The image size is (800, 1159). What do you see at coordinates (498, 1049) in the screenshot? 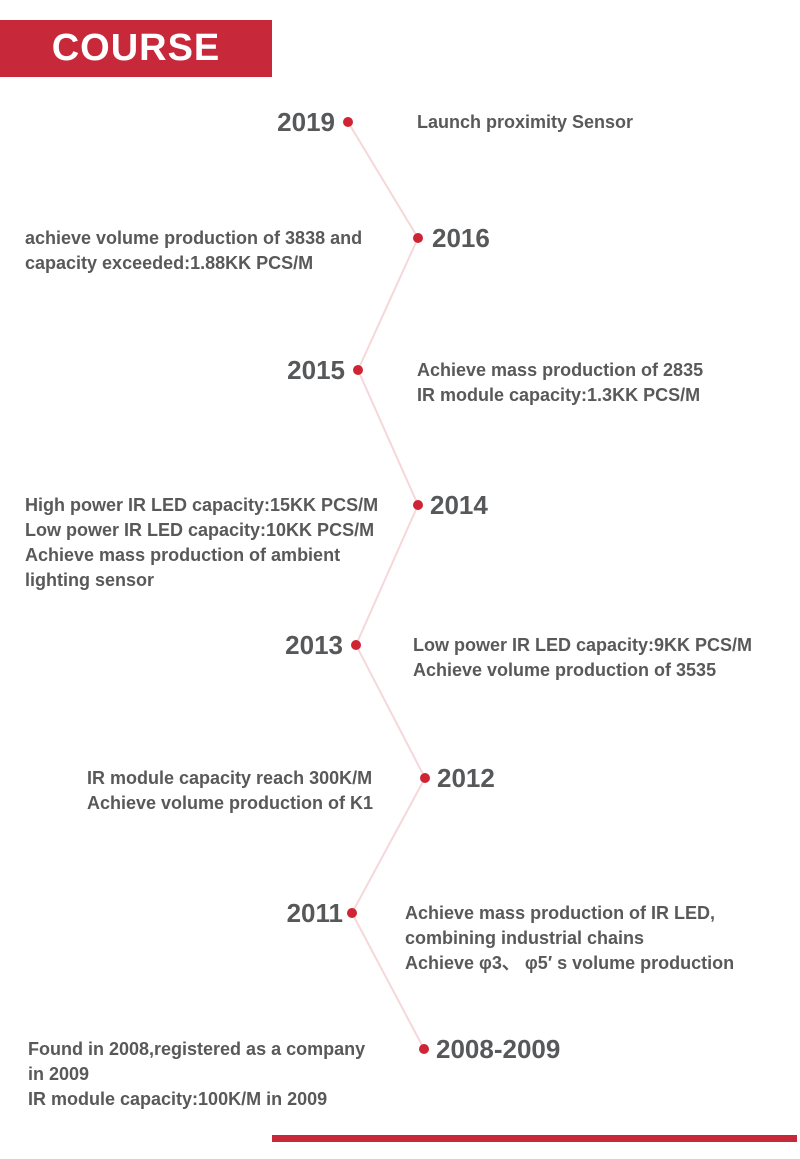
I see `year-label-2008-2009: 2008-2009` at bounding box center [498, 1049].